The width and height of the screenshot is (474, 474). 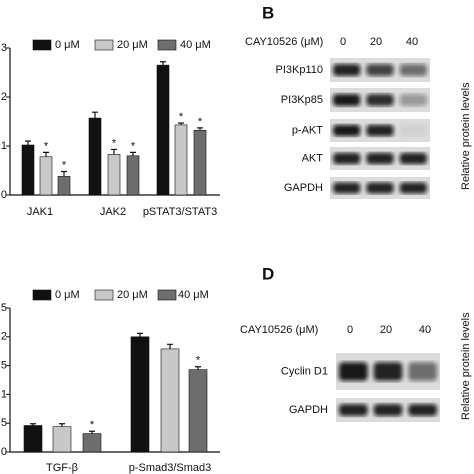 What do you see at coordinates (307, 130) in the screenshot?
I see `blot-row-label: p-AKT` at bounding box center [307, 130].